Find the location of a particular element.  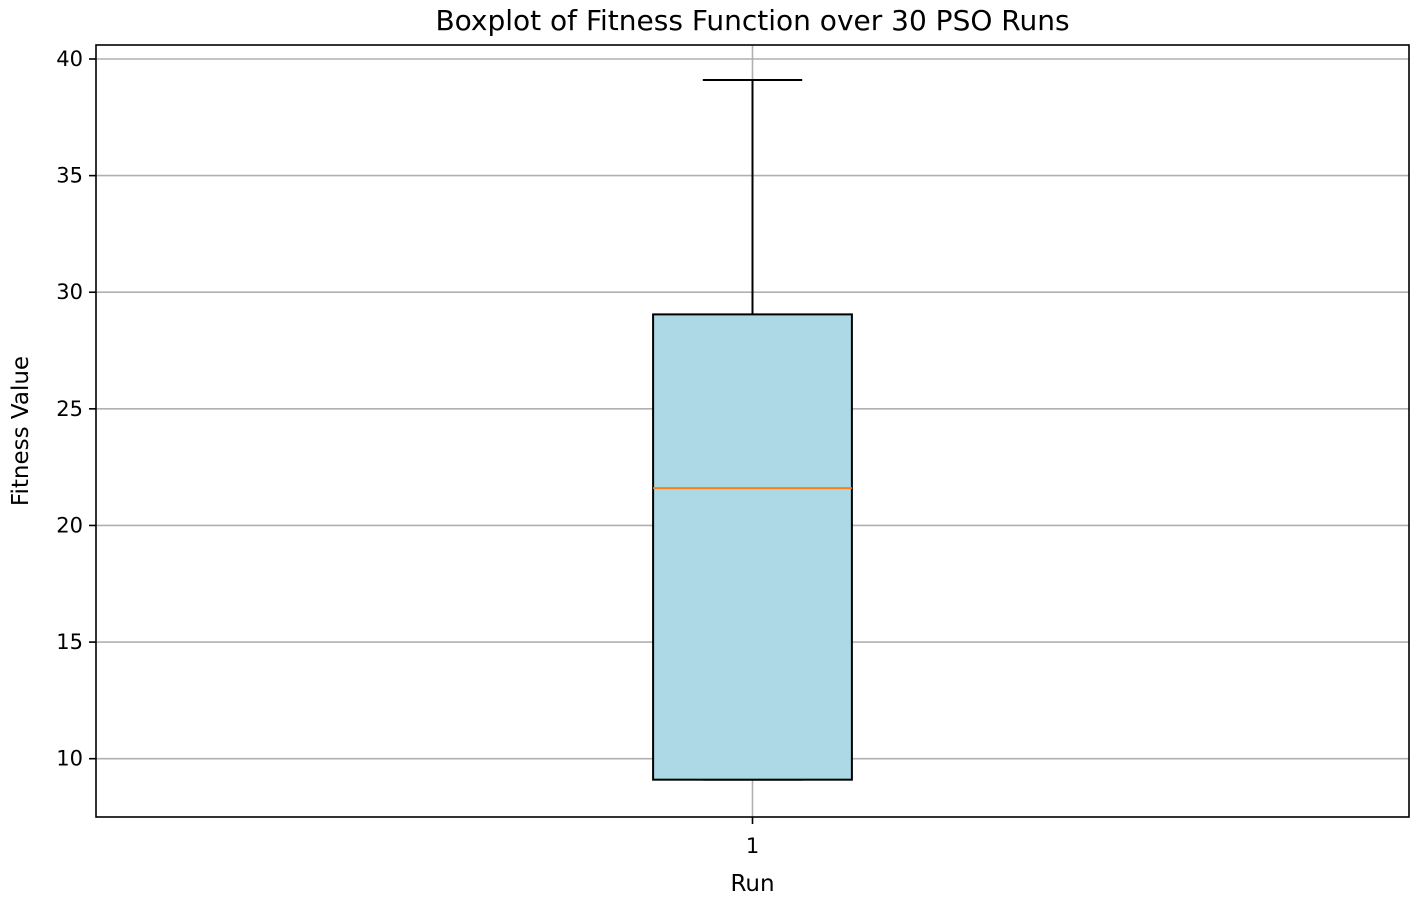

y-tick-label: 15 is located at coordinates (69, 642).